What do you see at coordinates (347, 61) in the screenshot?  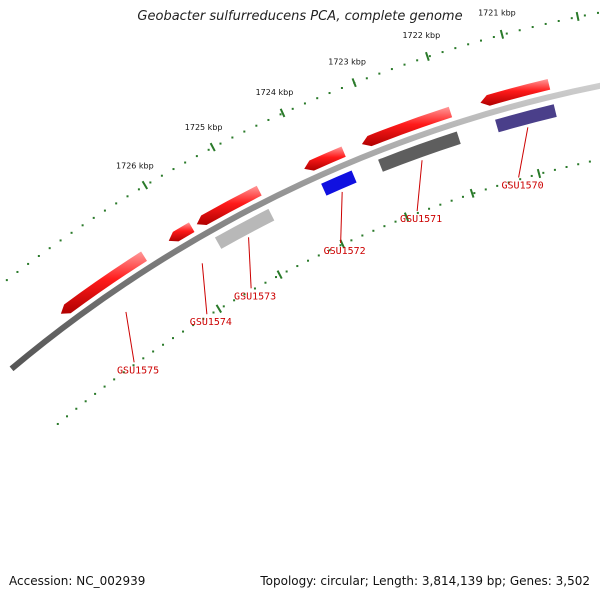 I see `kbp-label: 1723 kbp` at bounding box center [347, 61].